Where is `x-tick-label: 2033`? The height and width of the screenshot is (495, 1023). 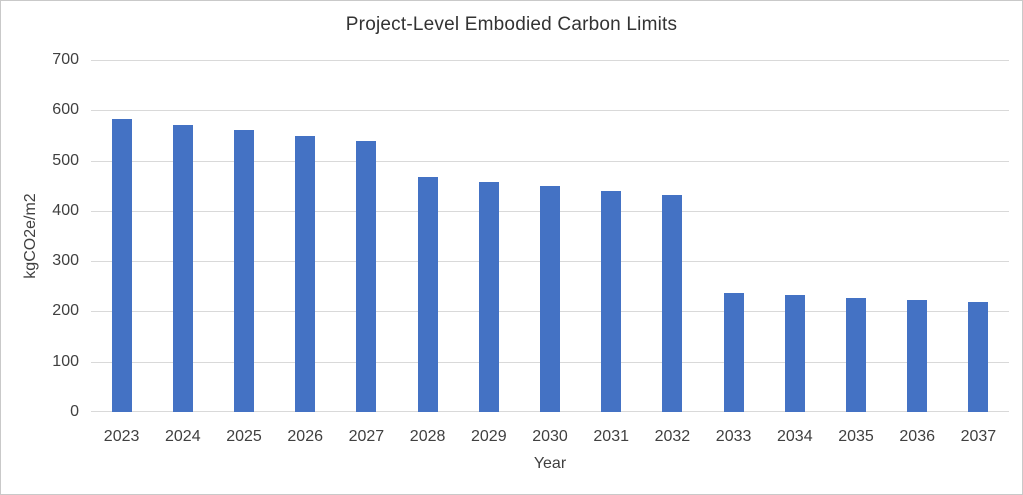
x-tick-label: 2033 is located at coordinates (733, 436).